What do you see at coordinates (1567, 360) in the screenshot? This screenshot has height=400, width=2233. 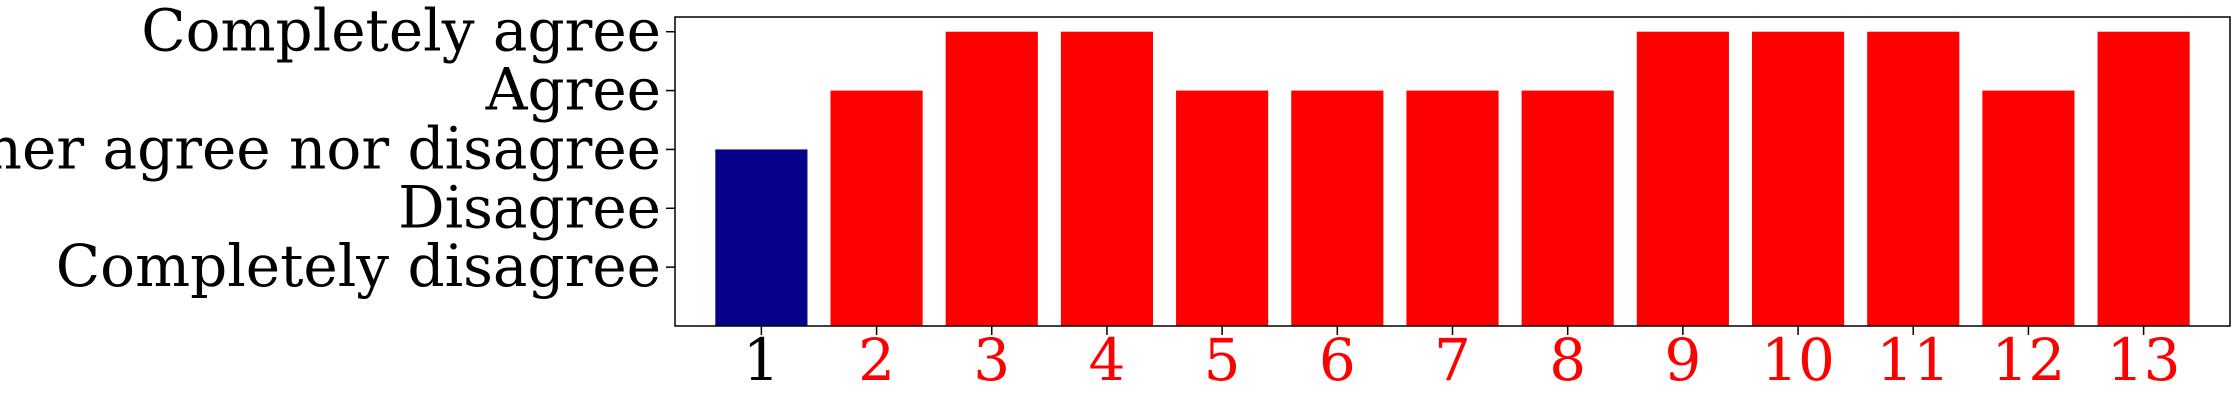 I see `x-tick-label-8: 8` at bounding box center [1567, 360].